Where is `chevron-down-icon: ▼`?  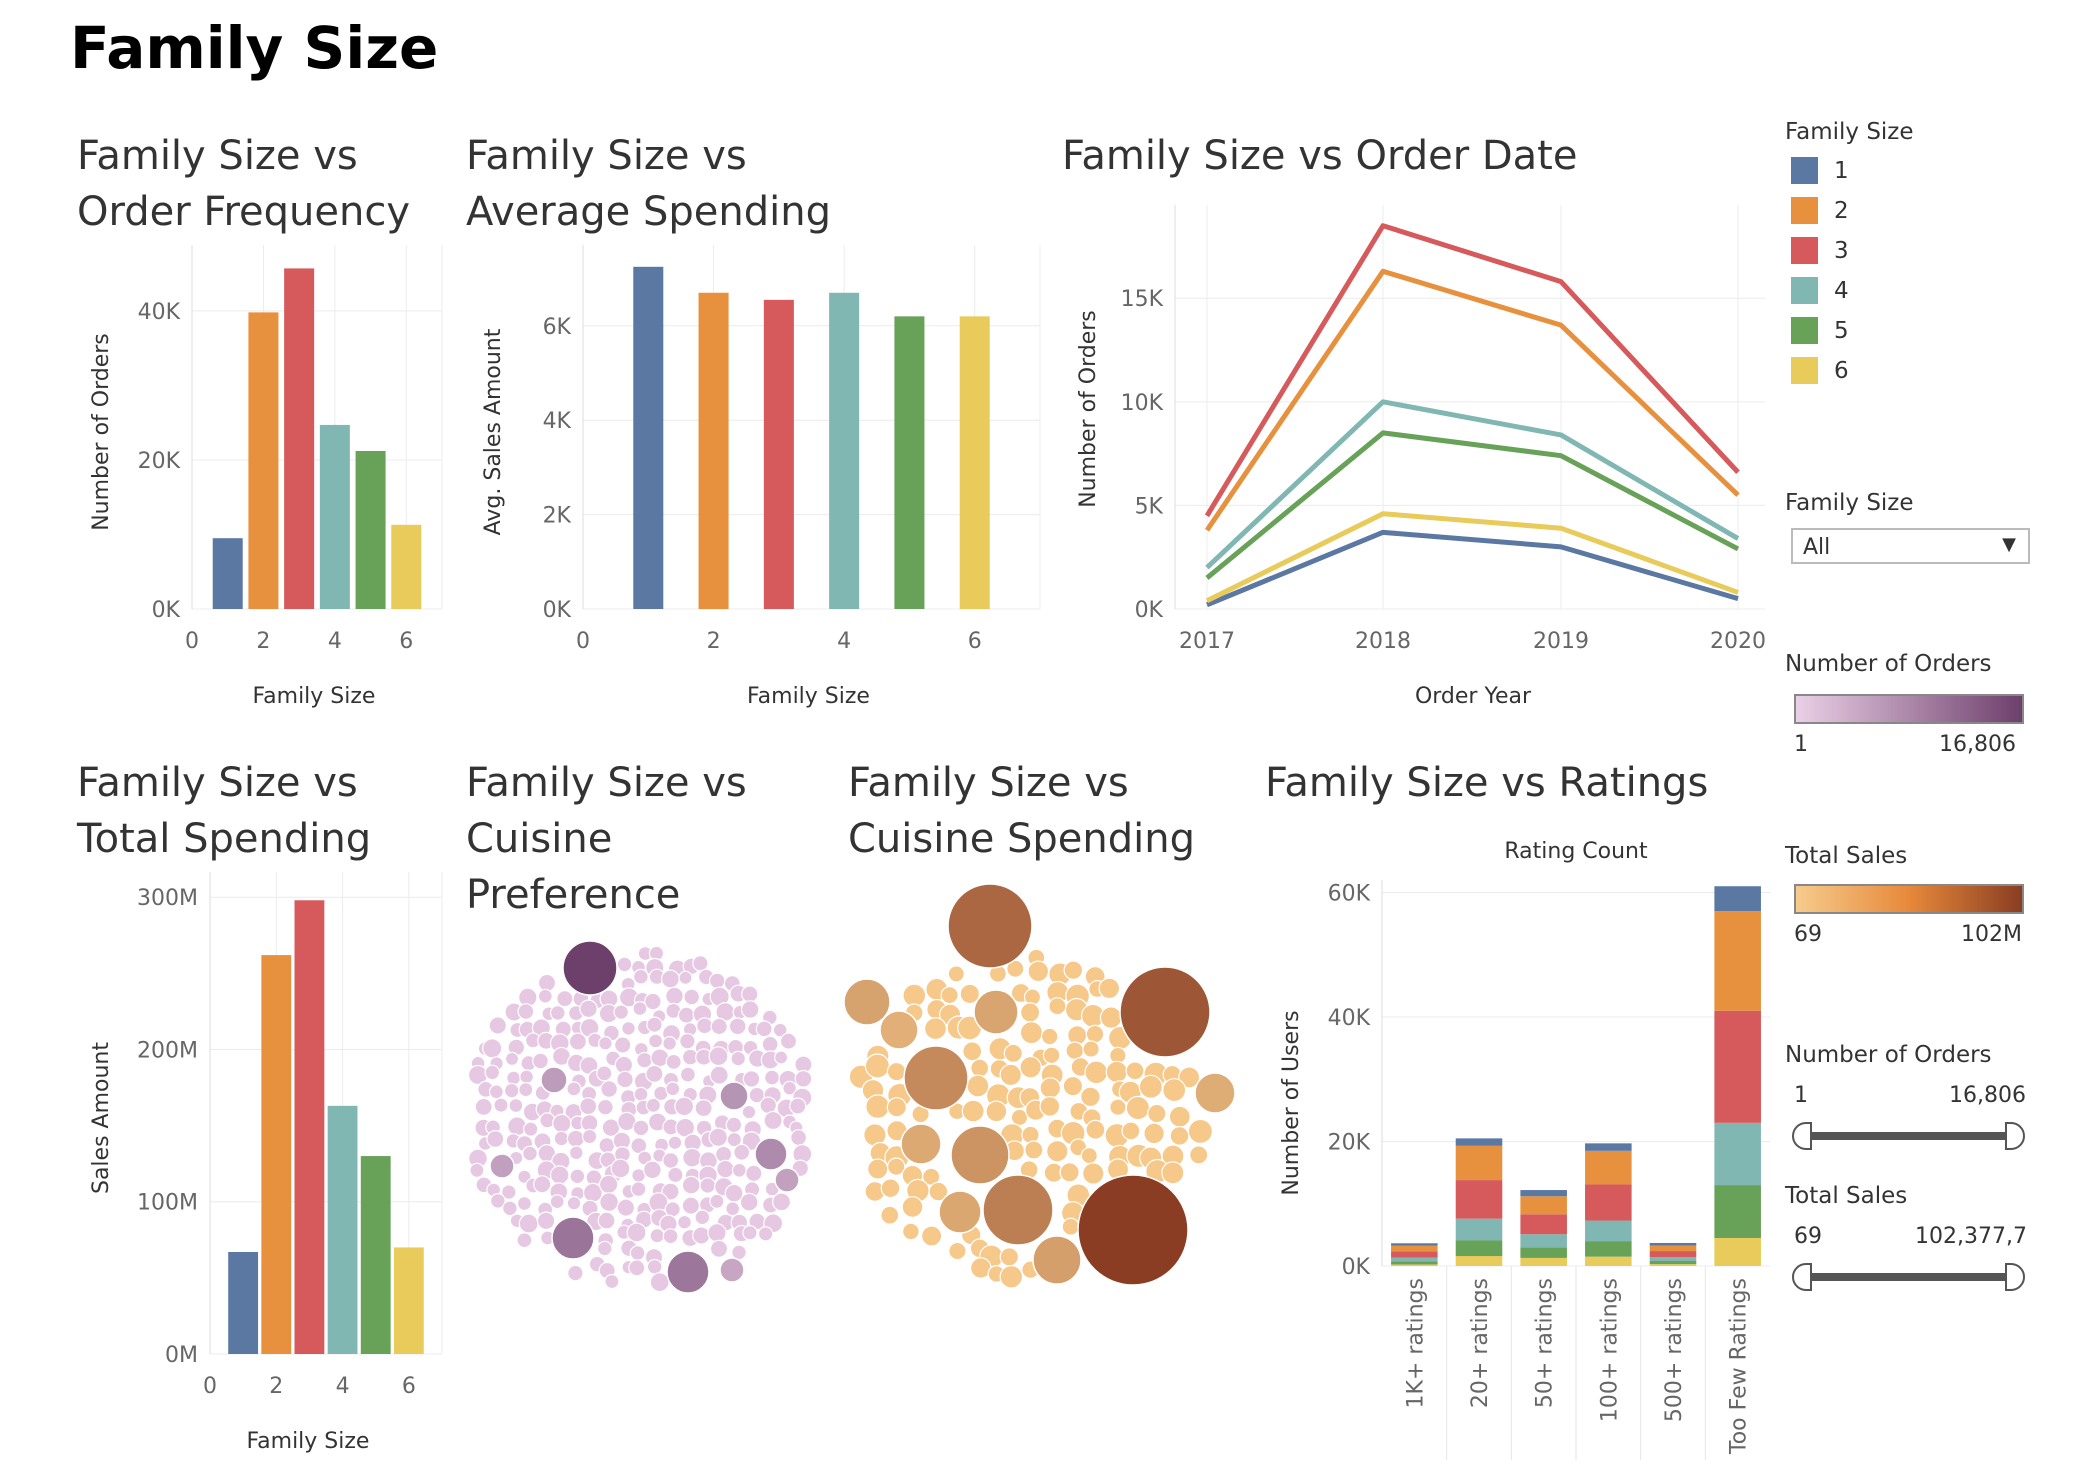
chevron-down-icon: ▼ is located at coordinates (2009, 544).